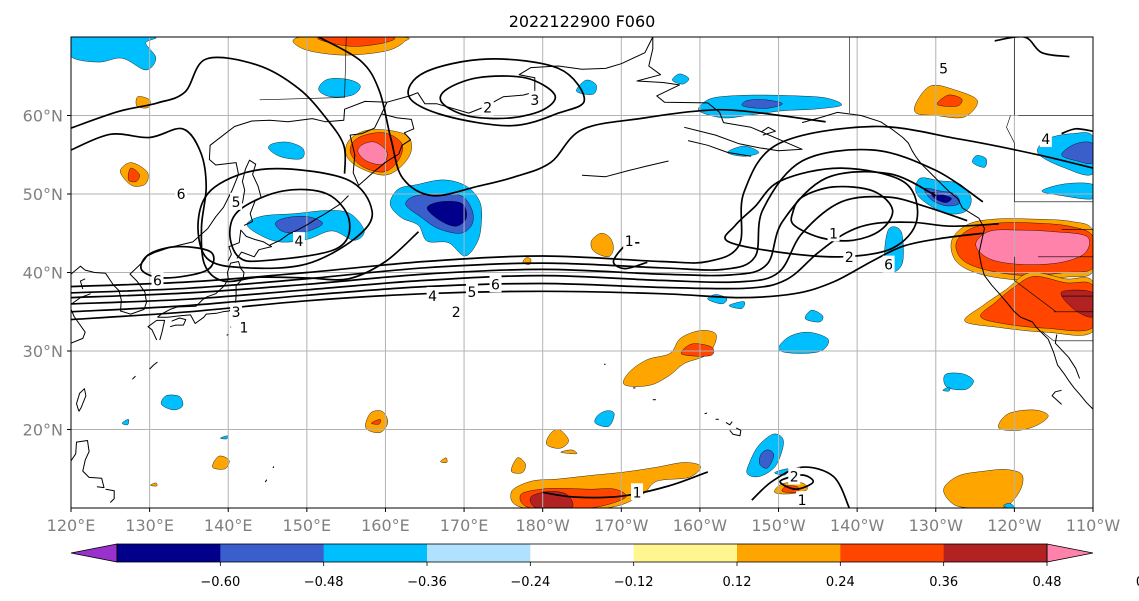 The height and width of the screenshot is (601, 1139). I want to click on colorbar-extend-high, so click(1070, 553).